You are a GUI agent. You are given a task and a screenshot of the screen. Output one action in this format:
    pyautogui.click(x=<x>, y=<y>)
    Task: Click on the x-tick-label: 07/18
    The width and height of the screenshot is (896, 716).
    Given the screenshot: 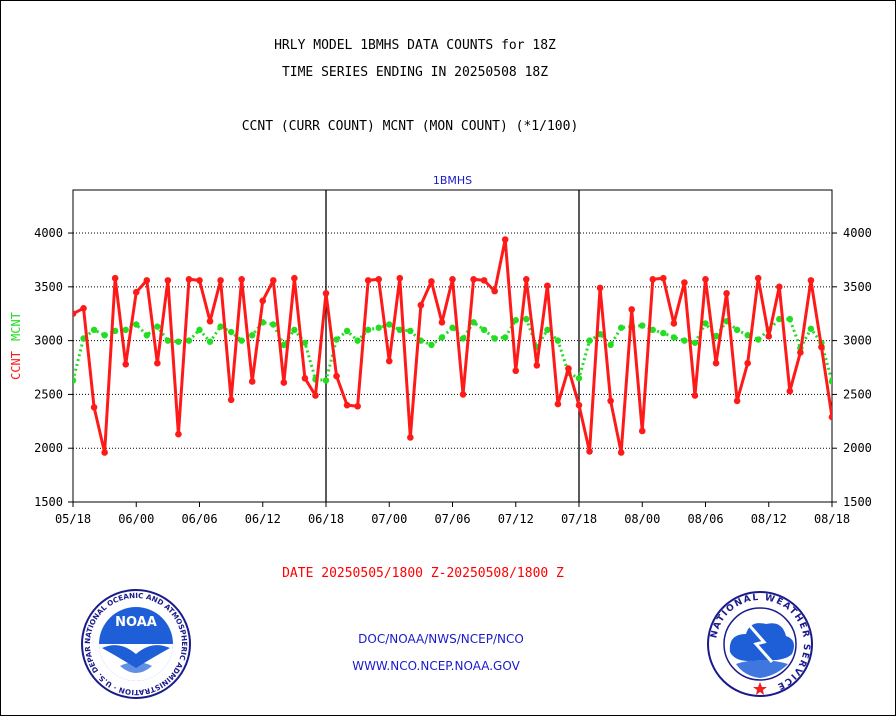 What is the action you would take?
    pyautogui.click(x=579, y=519)
    